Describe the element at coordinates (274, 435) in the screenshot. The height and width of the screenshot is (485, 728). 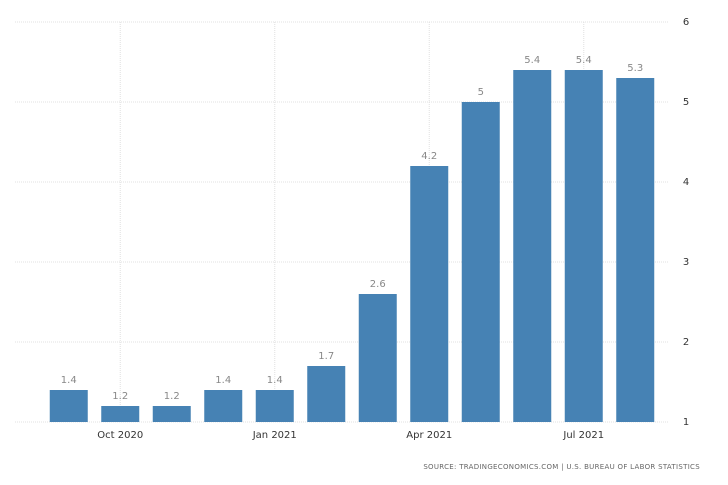
I see `x-tick-label: Jan 2021` at that location.